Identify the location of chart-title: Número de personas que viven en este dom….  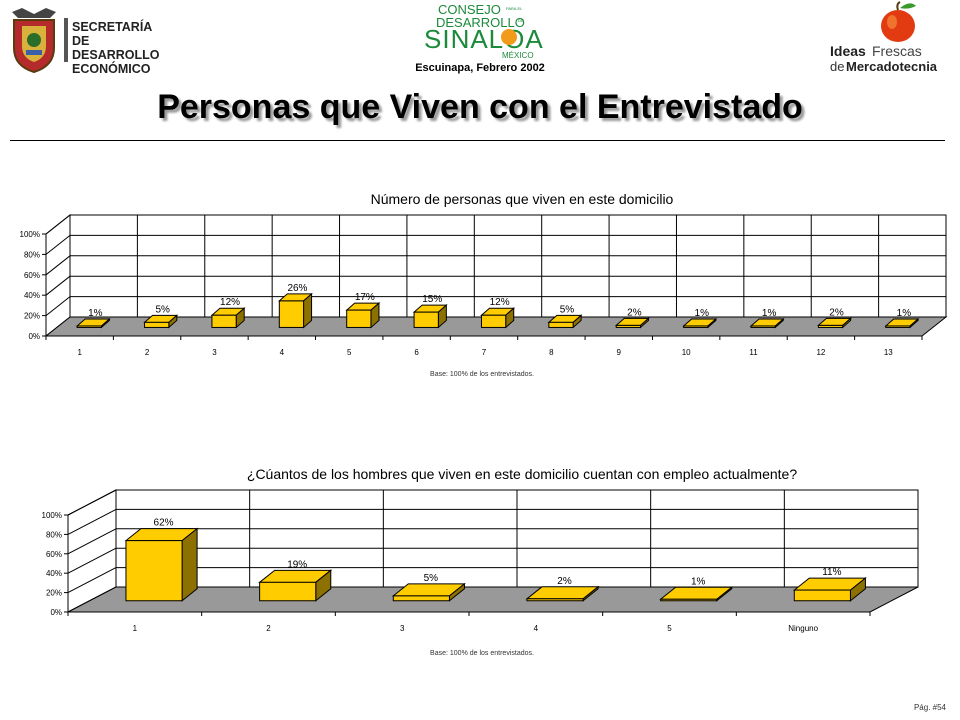
(522, 199).